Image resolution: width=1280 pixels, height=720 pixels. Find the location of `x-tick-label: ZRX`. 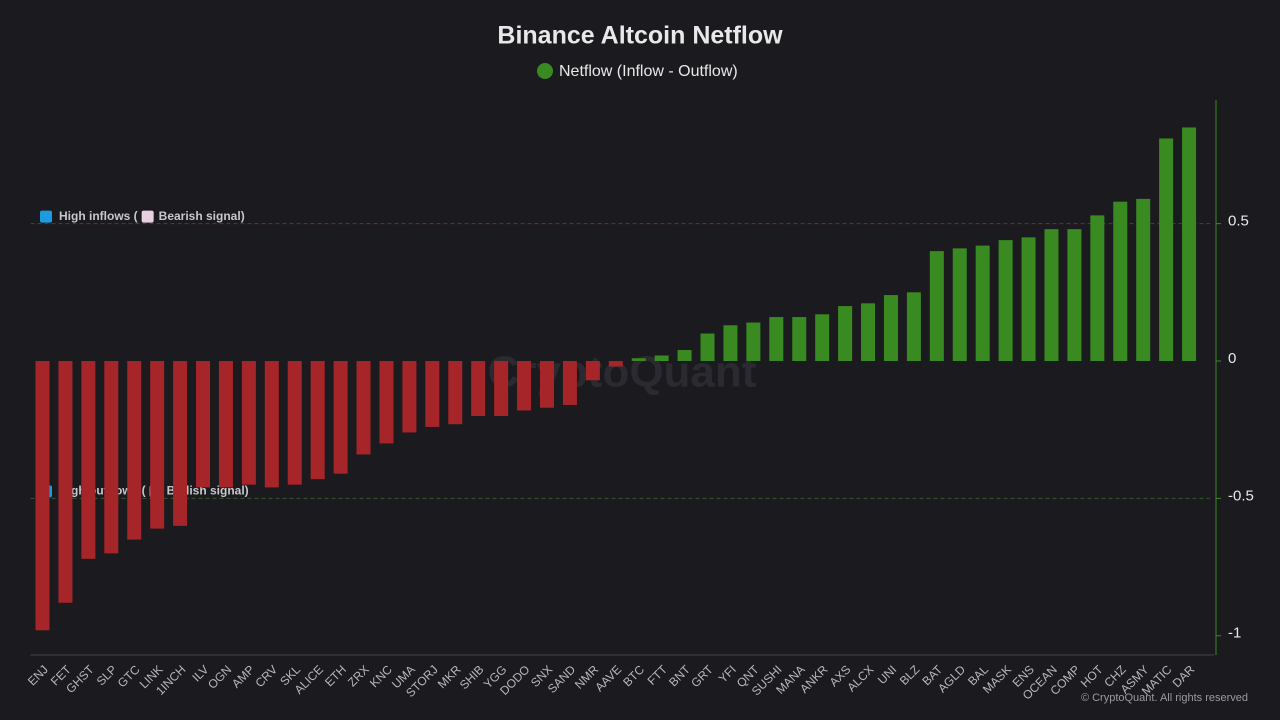

x-tick-label: ZRX is located at coordinates (358, 675).